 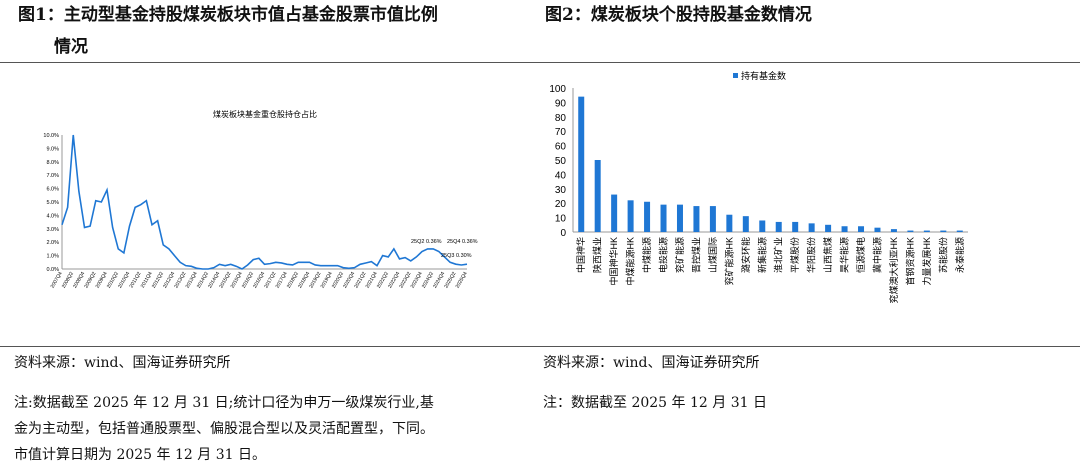 What do you see at coordinates (426, 242) in the screenshot?
I see `annotation-25q2: 25Q2 0.36%` at bounding box center [426, 242].